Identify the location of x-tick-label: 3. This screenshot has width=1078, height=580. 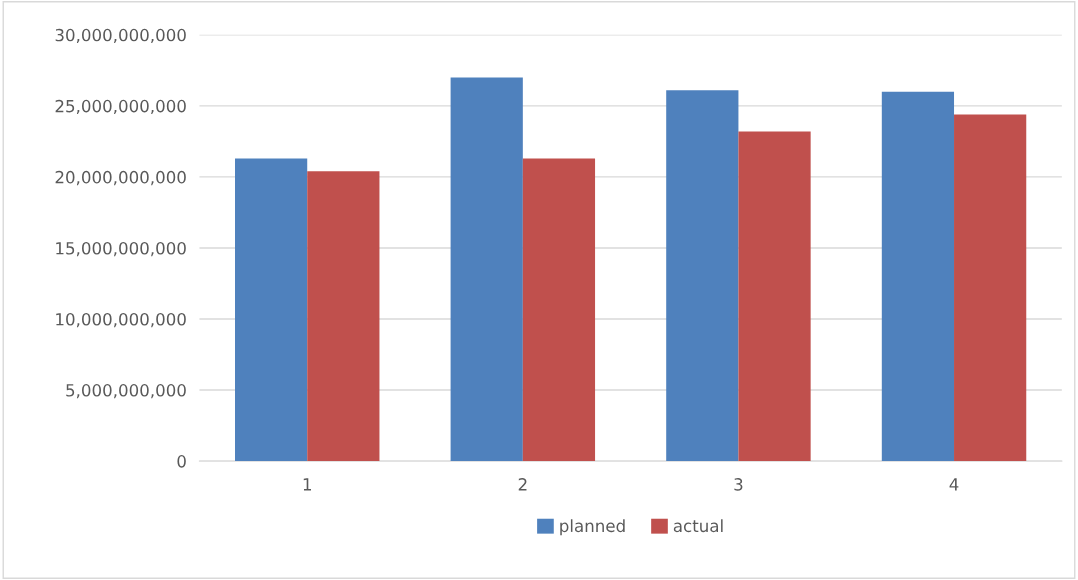
(738, 484).